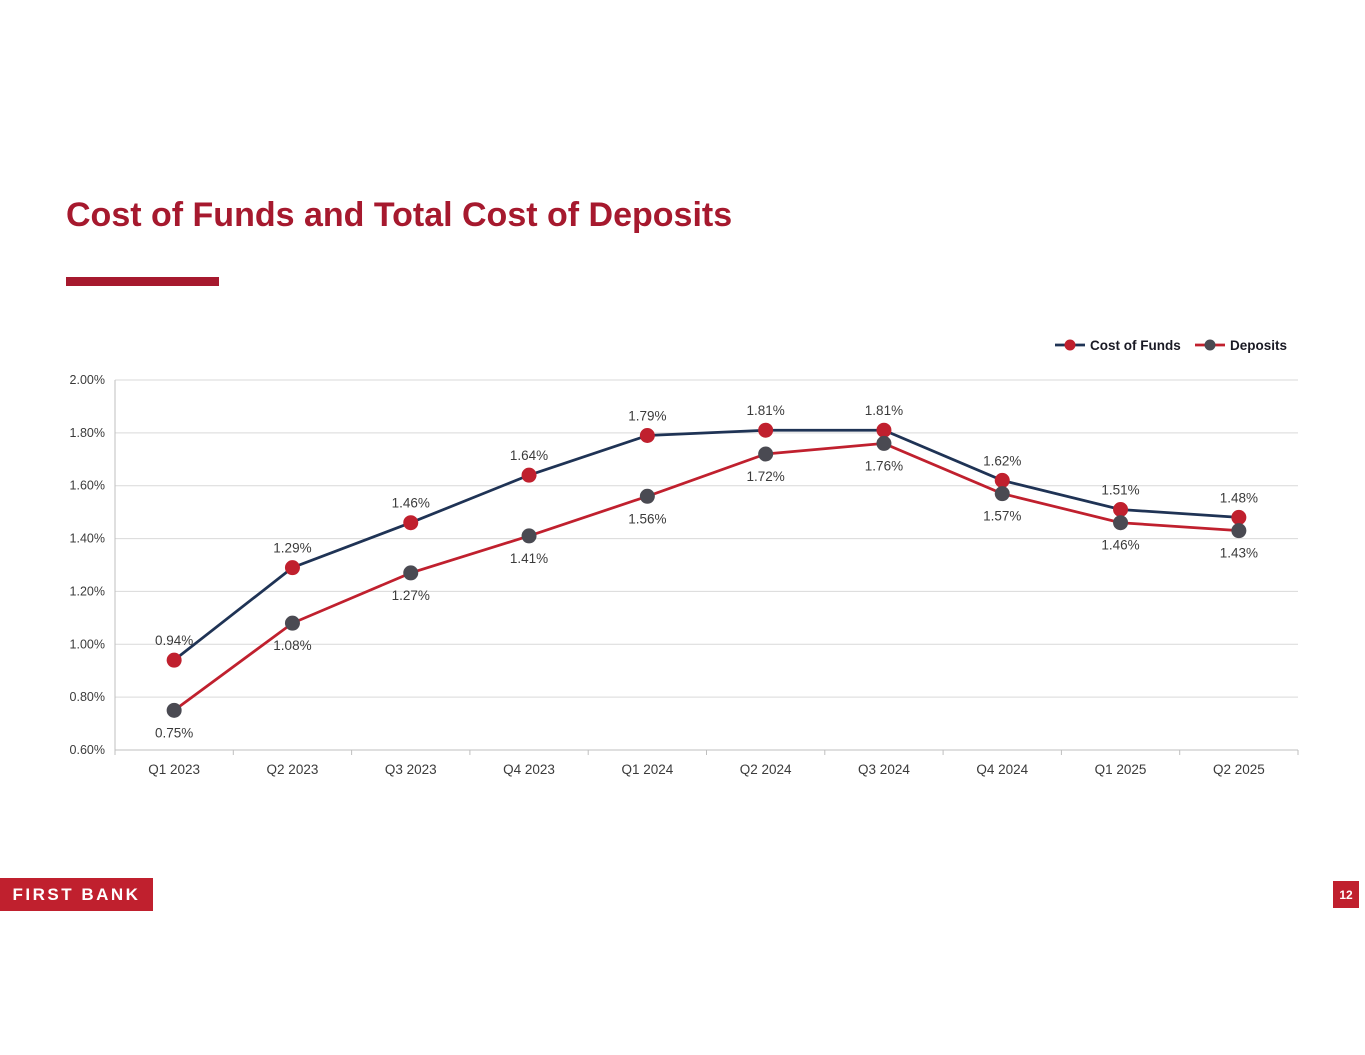 Image resolution: width=1365 pixels, height=1055 pixels. I want to click on y-tick-label: 0.60%, so click(87, 750).